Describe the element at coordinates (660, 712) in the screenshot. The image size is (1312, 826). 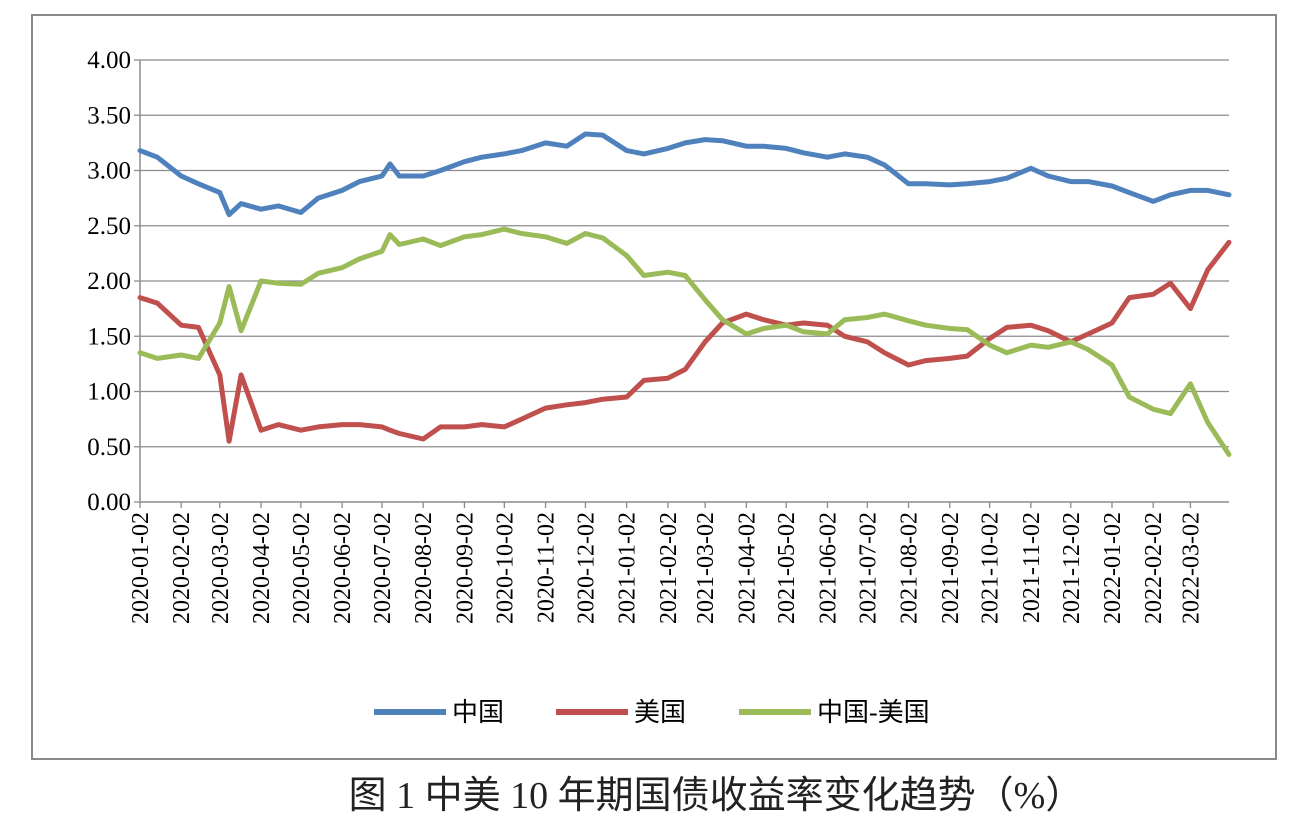
I see `legend-label: 美国` at that location.